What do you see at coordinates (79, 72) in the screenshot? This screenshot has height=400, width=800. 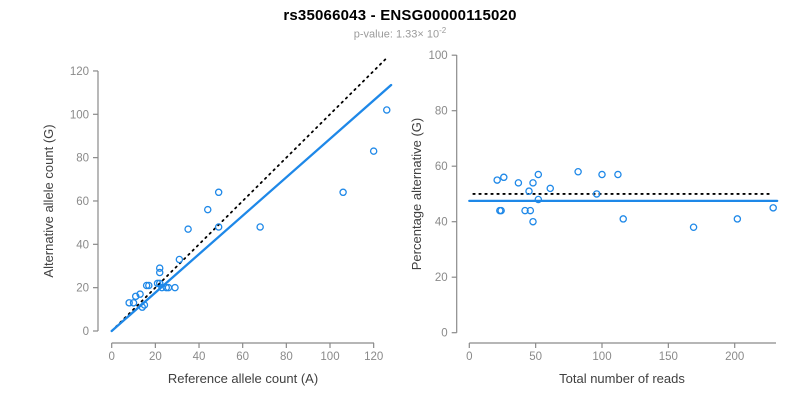 I see `left-y-tick-label: 120` at bounding box center [79, 72].